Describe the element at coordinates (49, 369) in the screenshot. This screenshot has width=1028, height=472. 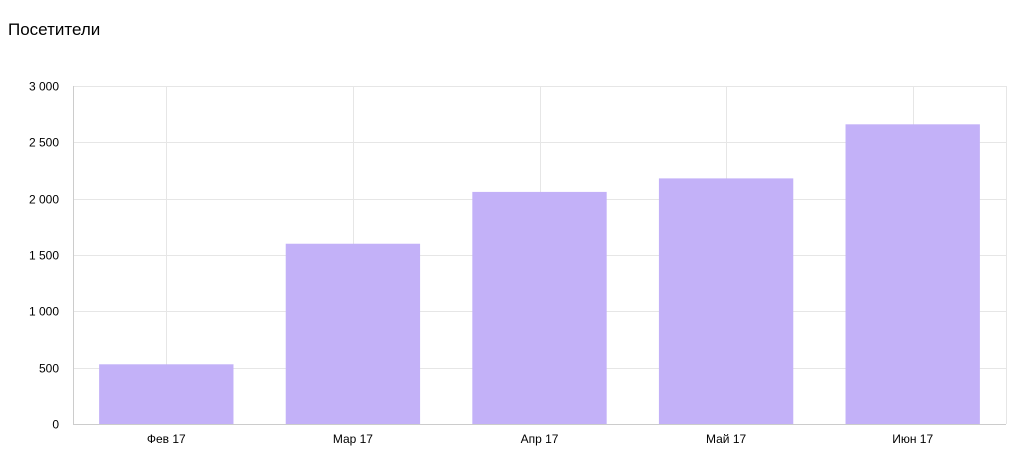
I see `y-tick-label: 500` at that location.